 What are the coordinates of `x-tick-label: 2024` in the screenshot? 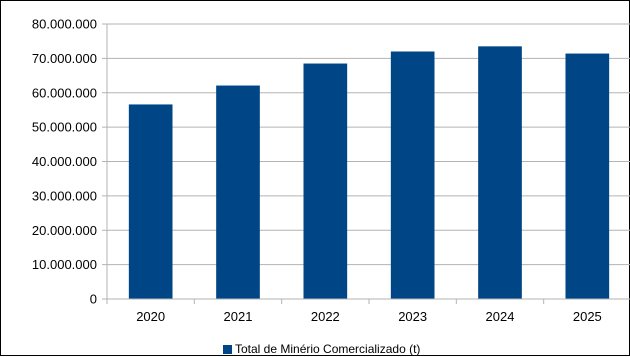 It's located at (500, 316).